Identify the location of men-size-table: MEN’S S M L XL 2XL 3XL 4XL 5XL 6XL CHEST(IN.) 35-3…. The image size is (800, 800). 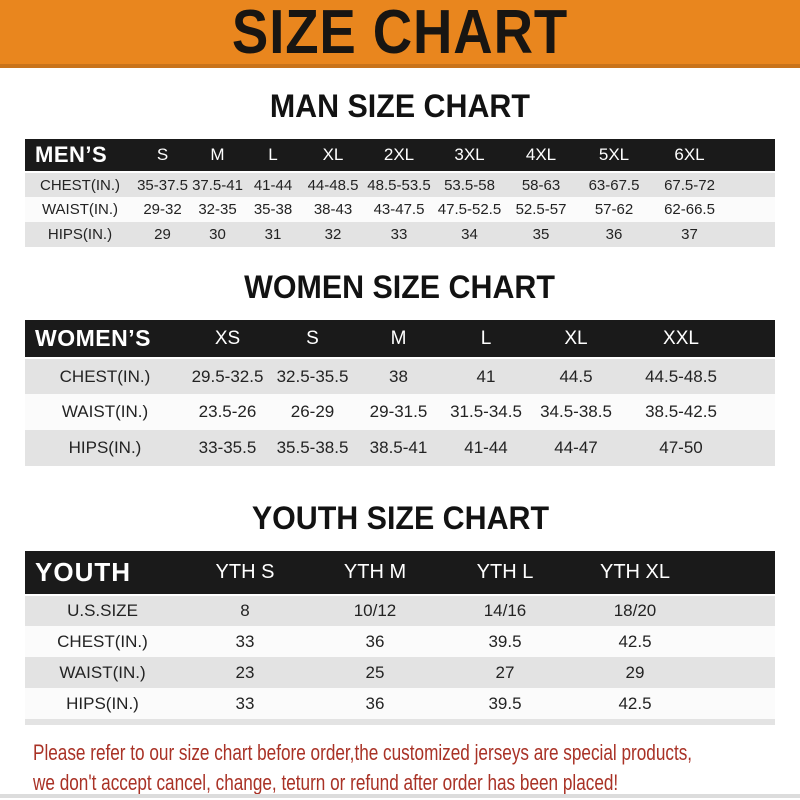
(400, 193).